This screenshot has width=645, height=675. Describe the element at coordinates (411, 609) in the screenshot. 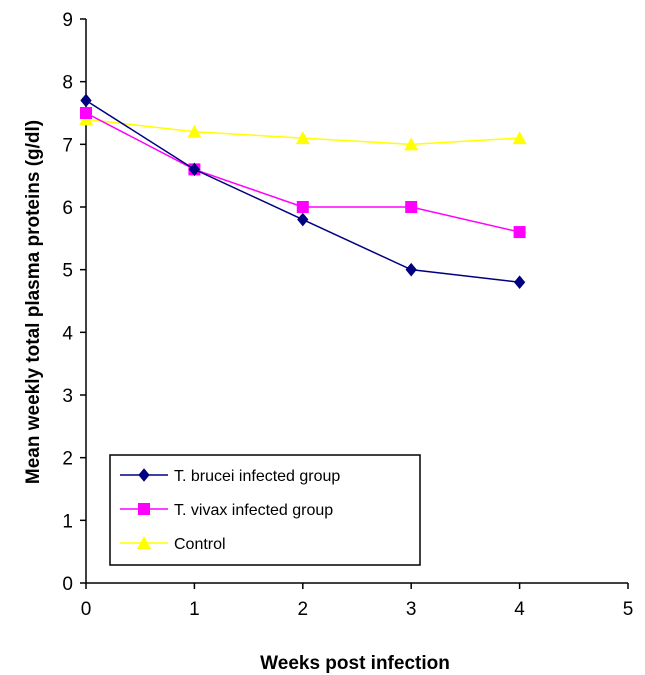

I see `x-tick-label: 3` at that location.